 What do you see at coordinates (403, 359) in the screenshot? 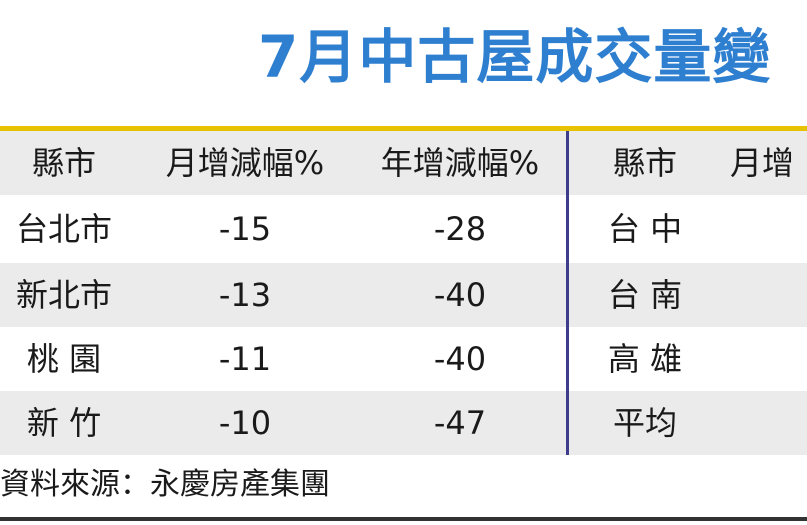
I see `table-row: 桃 園 -11 -40 高 雄` at bounding box center [403, 359].